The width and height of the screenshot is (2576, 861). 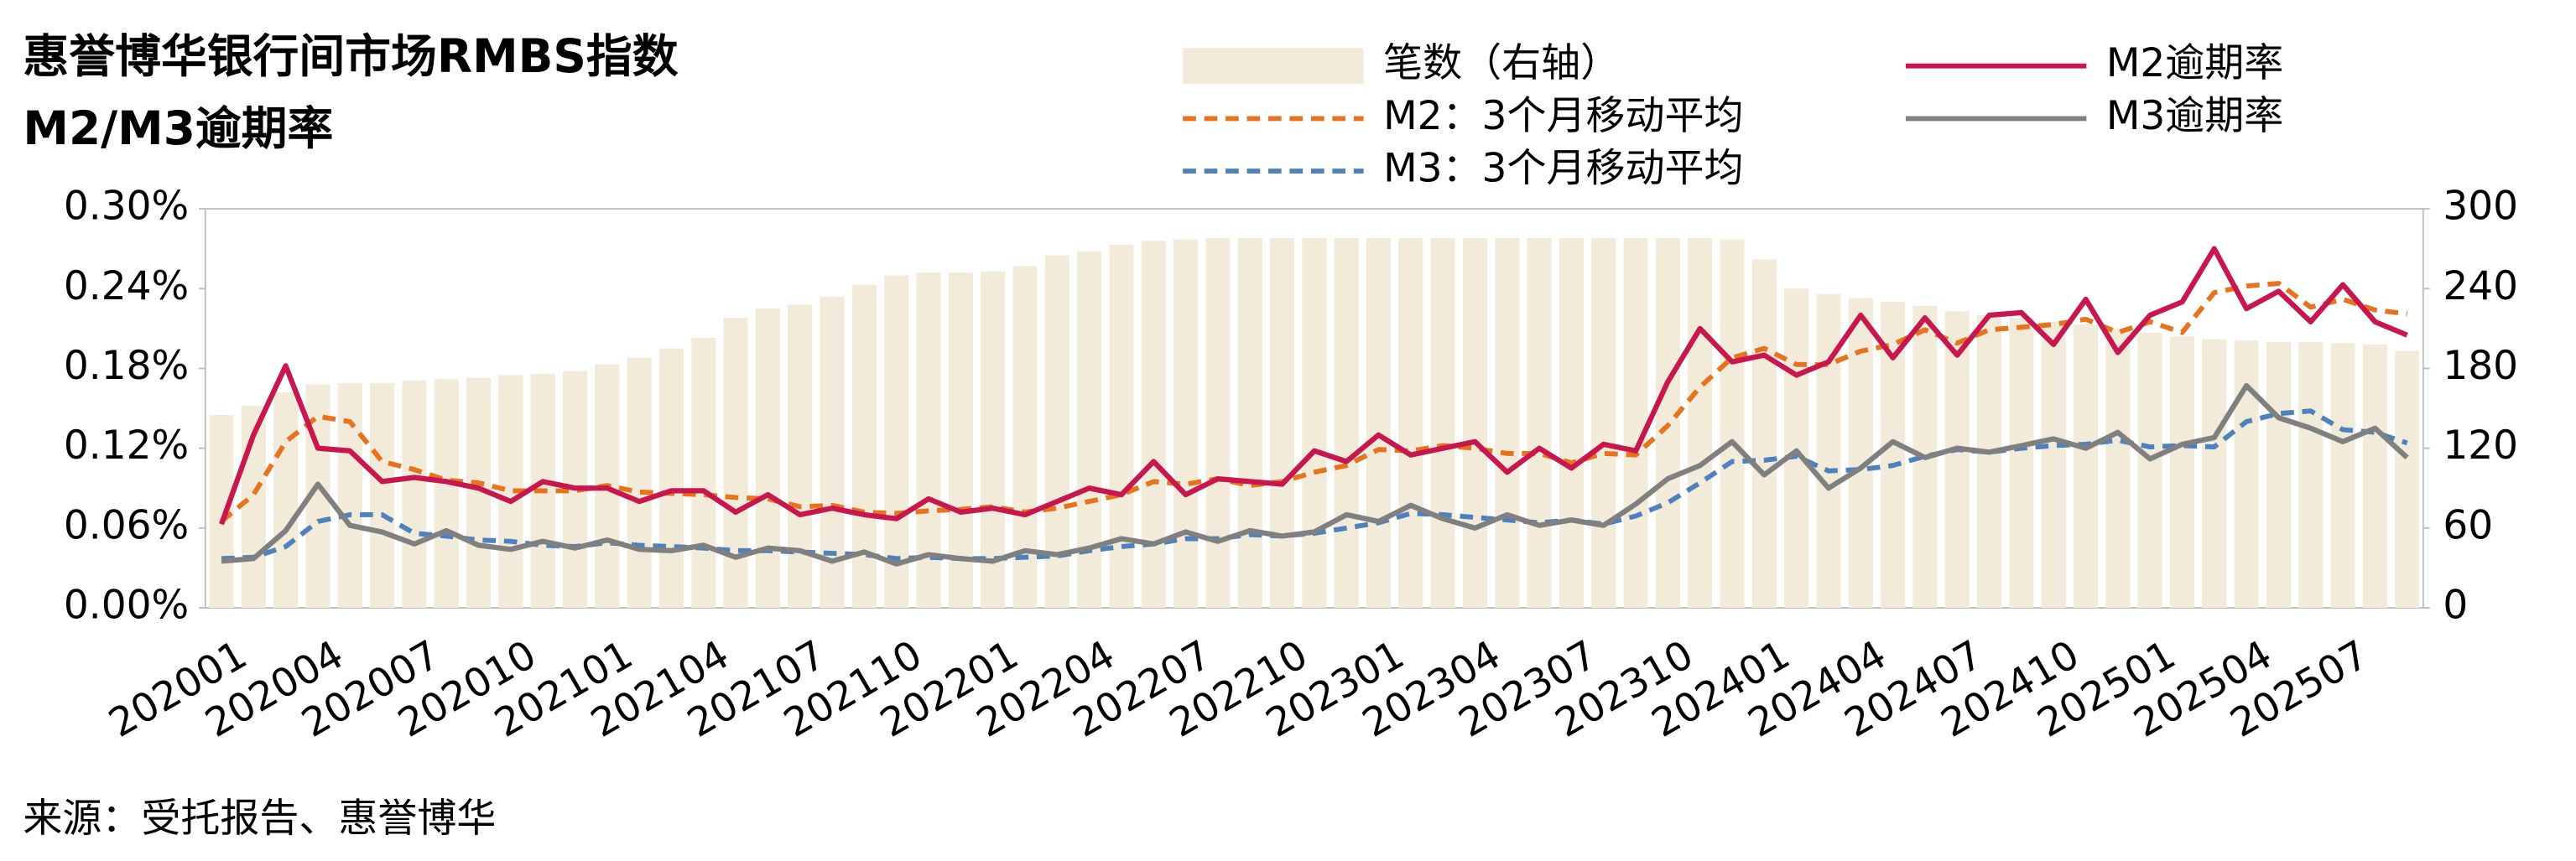 I want to click on legend-label: 笔数（右轴）, so click(x=1501, y=63).